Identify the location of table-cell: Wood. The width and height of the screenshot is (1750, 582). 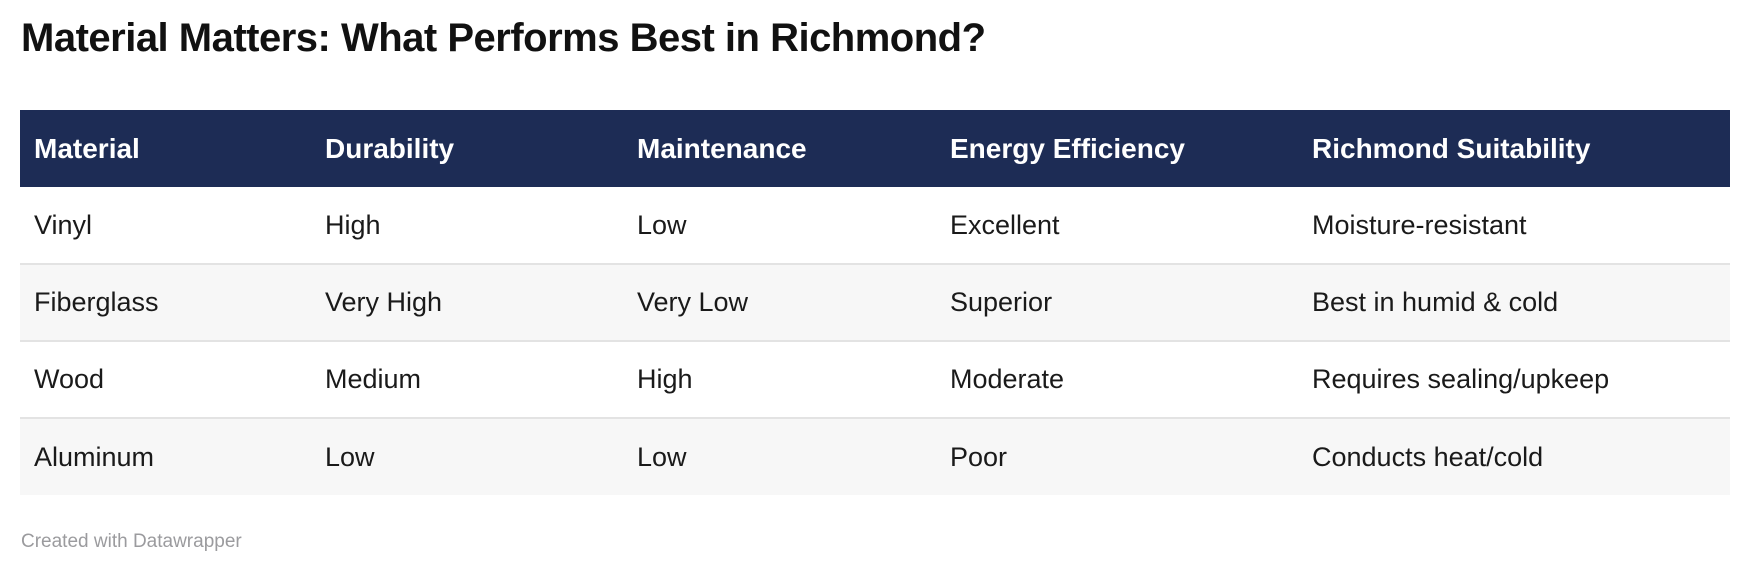
(165, 379).